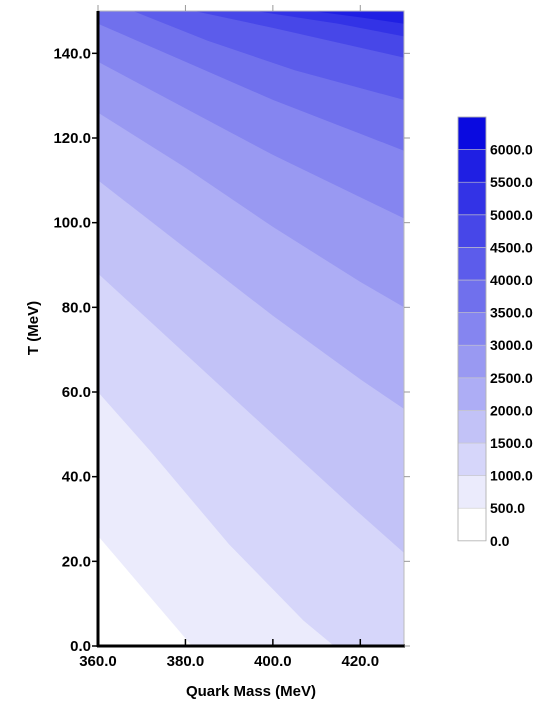 The width and height of the screenshot is (556, 707). Describe the element at coordinates (511, 410) in the screenshot. I see `legend-label: 2000.0` at that location.